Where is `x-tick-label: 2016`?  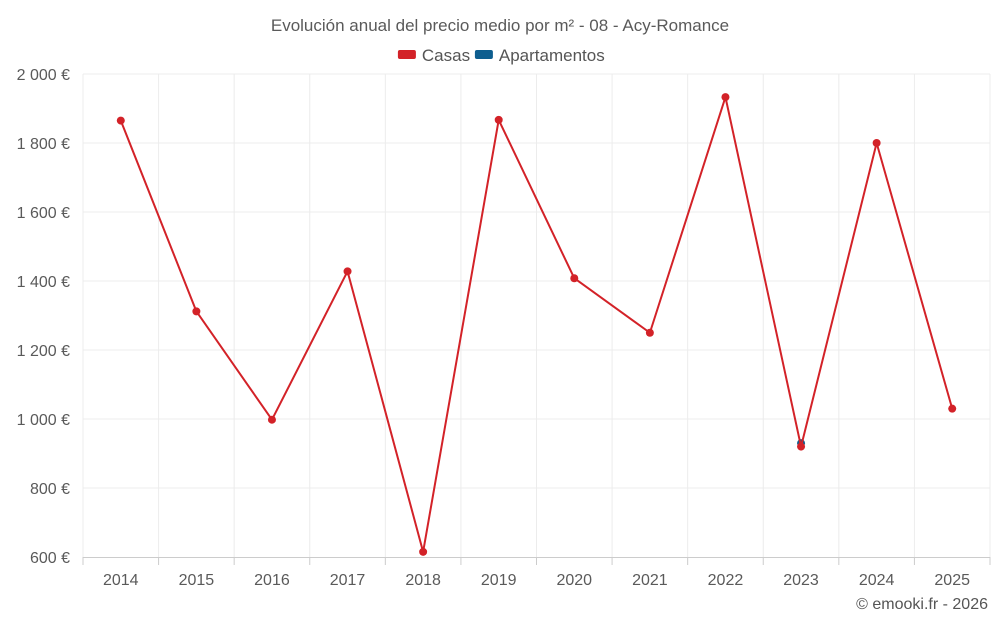
x-tick-label: 2016 is located at coordinates (272, 580).